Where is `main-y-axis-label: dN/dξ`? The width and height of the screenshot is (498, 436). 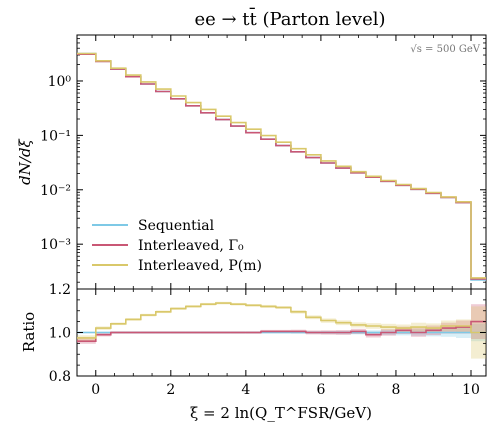
main-y-axis-label: dN/dξ is located at coordinates (25, 161).